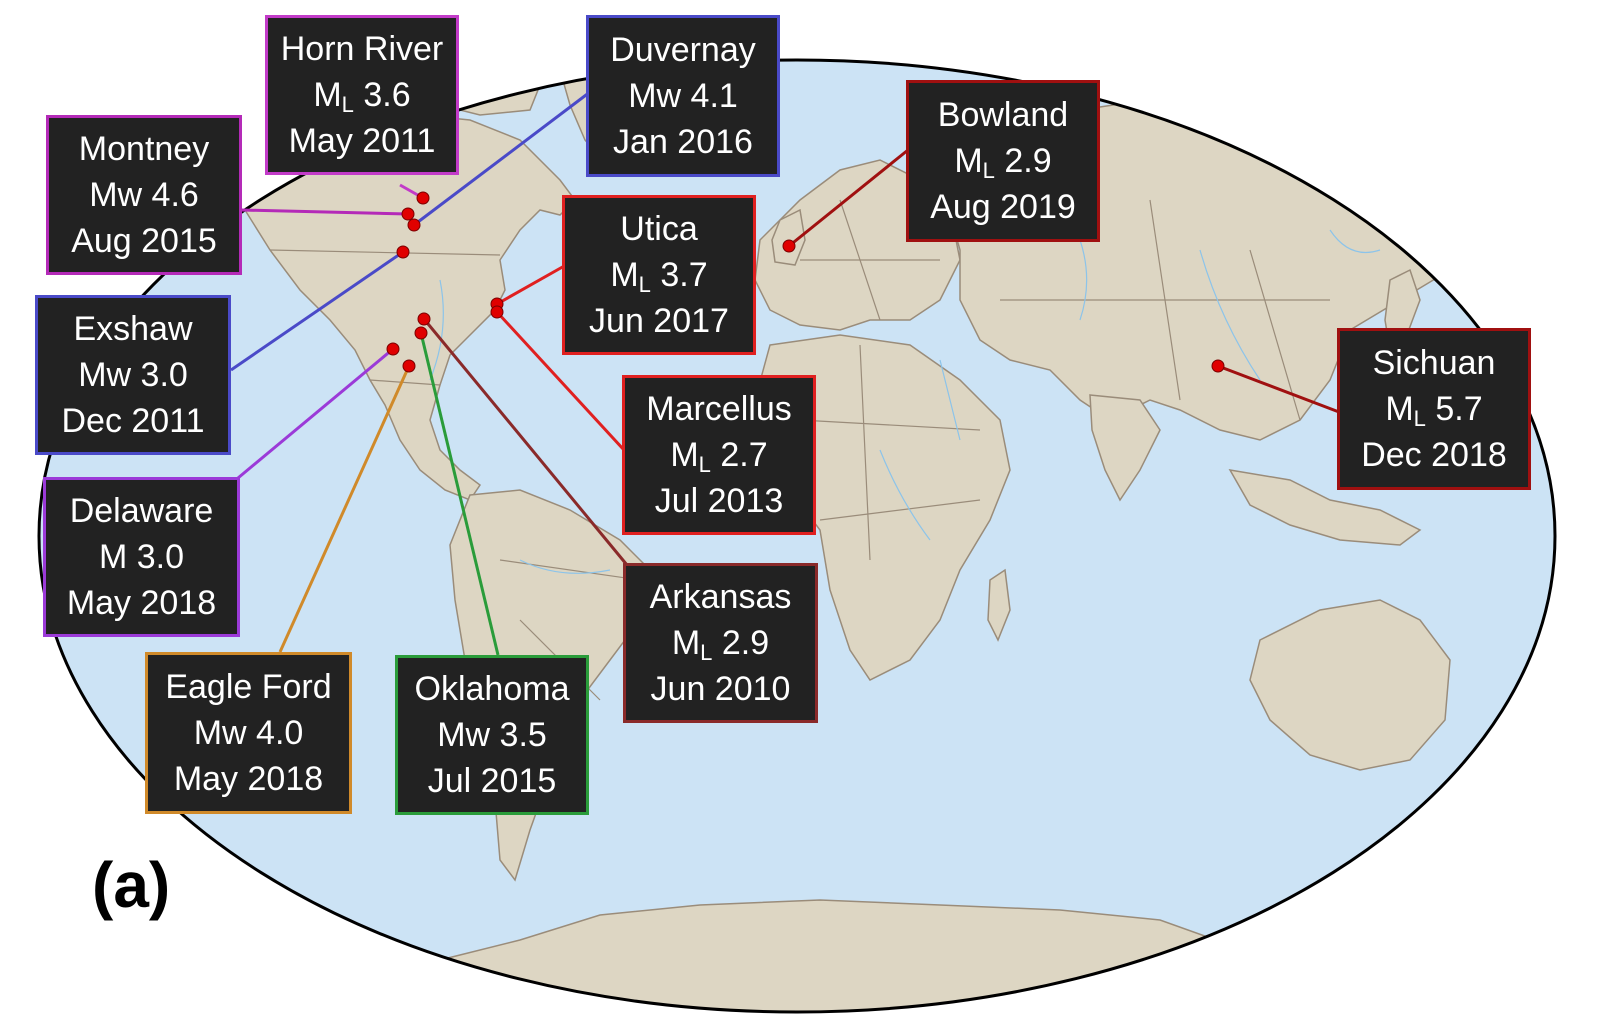 The image size is (1599, 1029). What do you see at coordinates (393, 349) in the screenshot?
I see `marker-delaware` at bounding box center [393, 349].